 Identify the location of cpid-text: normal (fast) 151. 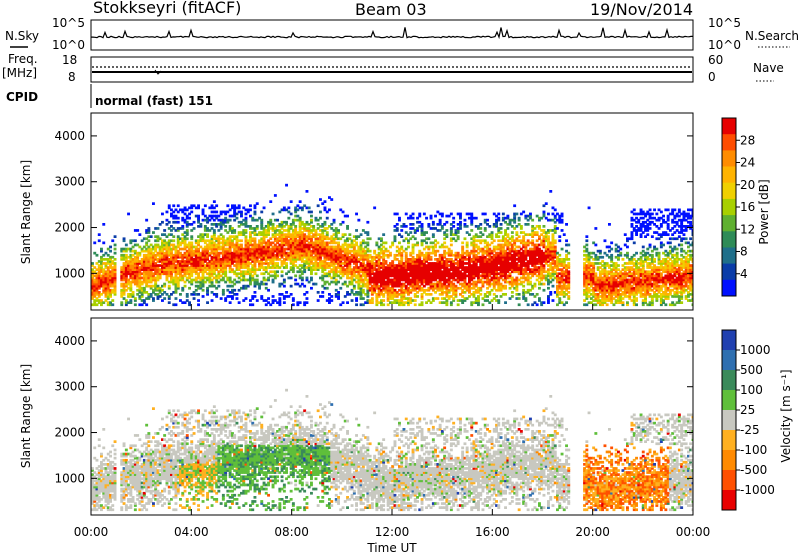
(154, 101).